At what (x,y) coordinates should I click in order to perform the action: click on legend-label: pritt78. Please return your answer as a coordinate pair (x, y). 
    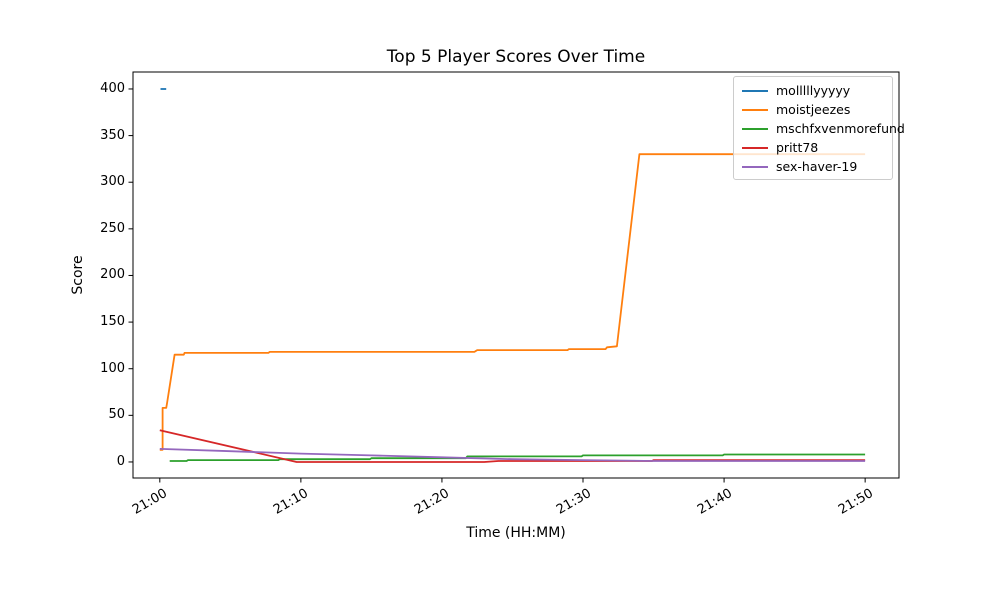
    Looking at the image, I should click on (797, 147).